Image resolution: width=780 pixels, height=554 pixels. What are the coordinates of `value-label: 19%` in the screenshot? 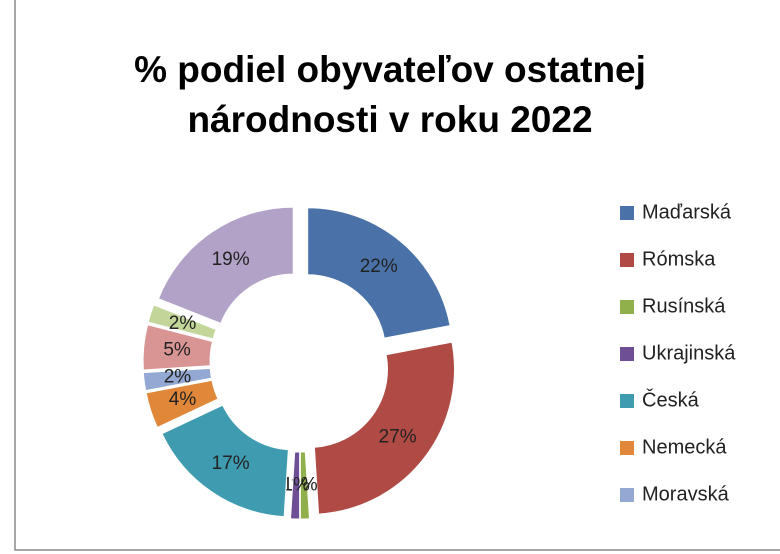 It's located at (231, 259).